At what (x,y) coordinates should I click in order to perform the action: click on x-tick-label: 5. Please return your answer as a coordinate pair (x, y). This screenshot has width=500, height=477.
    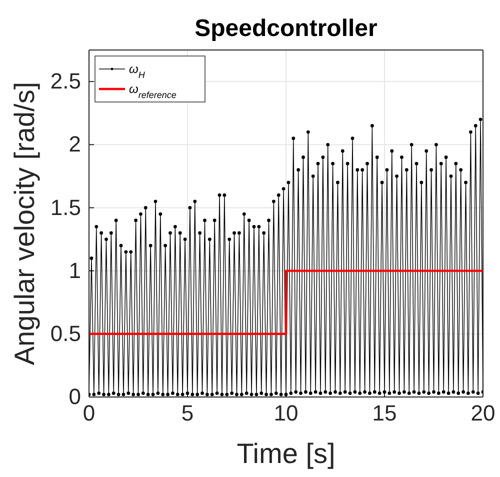
    Looking at the image, I should click on (187, 413).